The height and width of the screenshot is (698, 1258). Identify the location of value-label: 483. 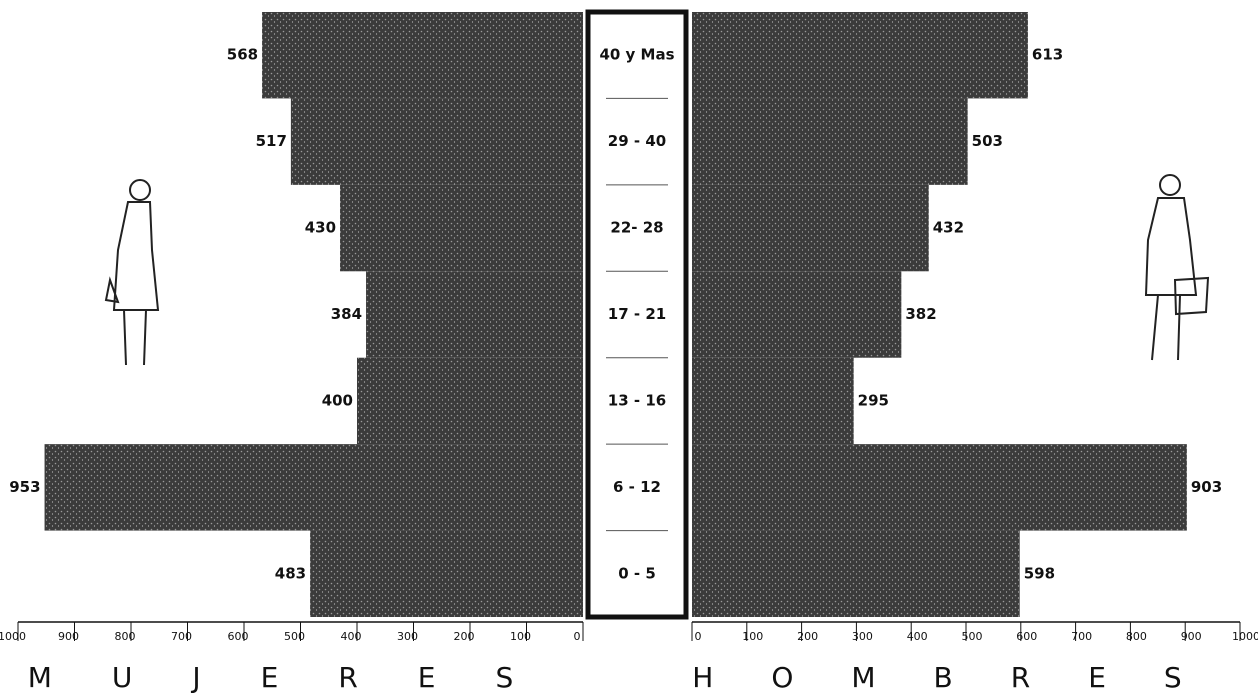
(290, 573).